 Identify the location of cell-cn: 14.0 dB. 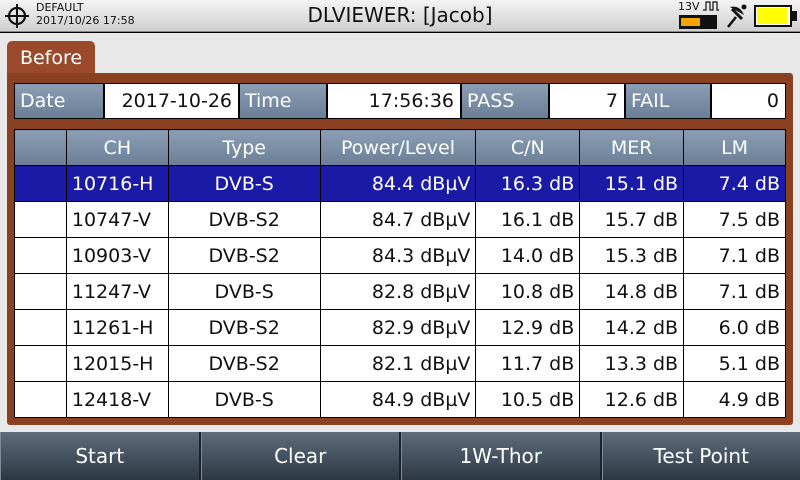
(528, 255).